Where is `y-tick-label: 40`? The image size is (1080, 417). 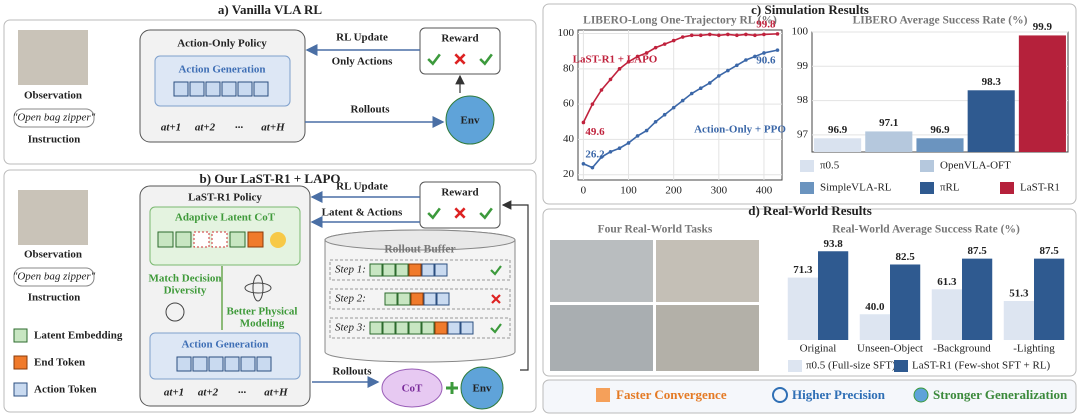
y-tick-label: 40 is located at coordinates (569, 139).